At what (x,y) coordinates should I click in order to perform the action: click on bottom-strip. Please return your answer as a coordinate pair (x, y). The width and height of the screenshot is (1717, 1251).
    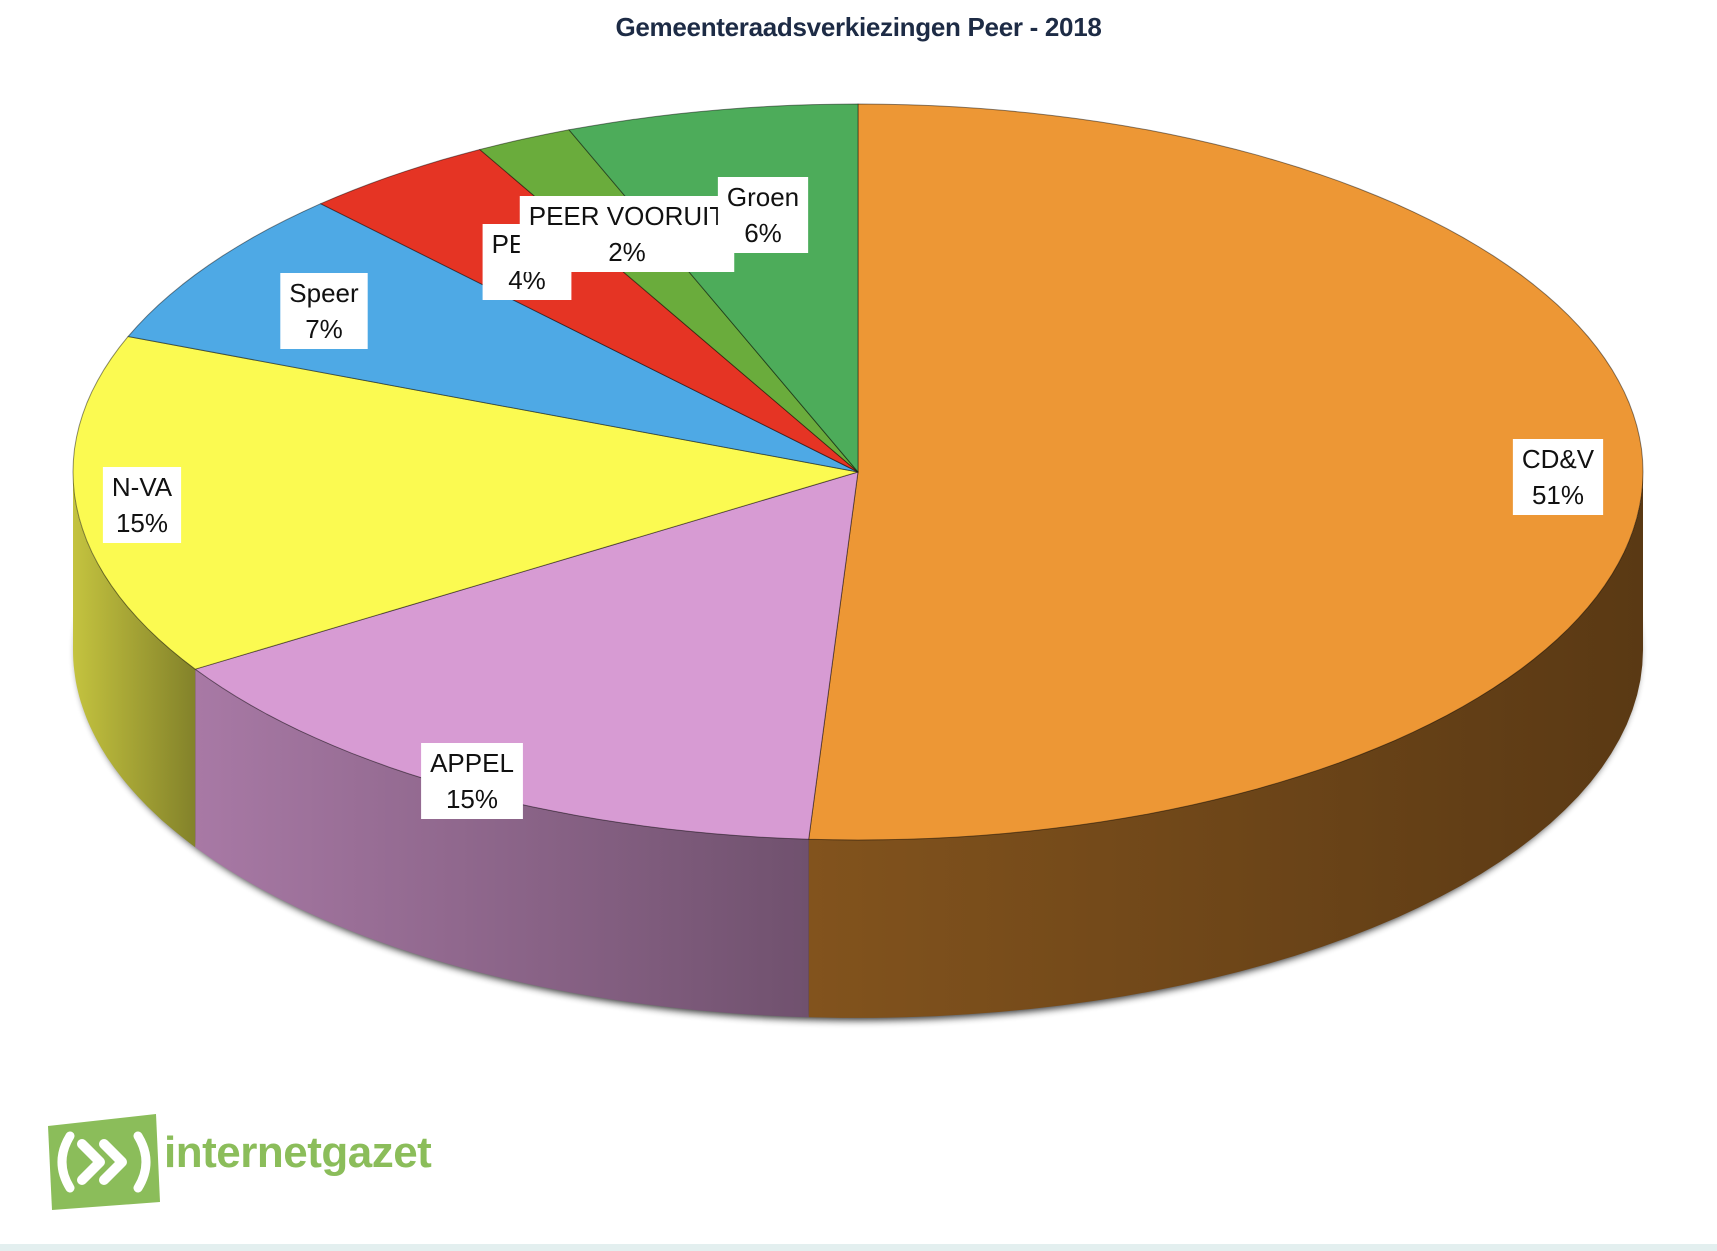
    Looking at the image, I should click on (858, 1247).